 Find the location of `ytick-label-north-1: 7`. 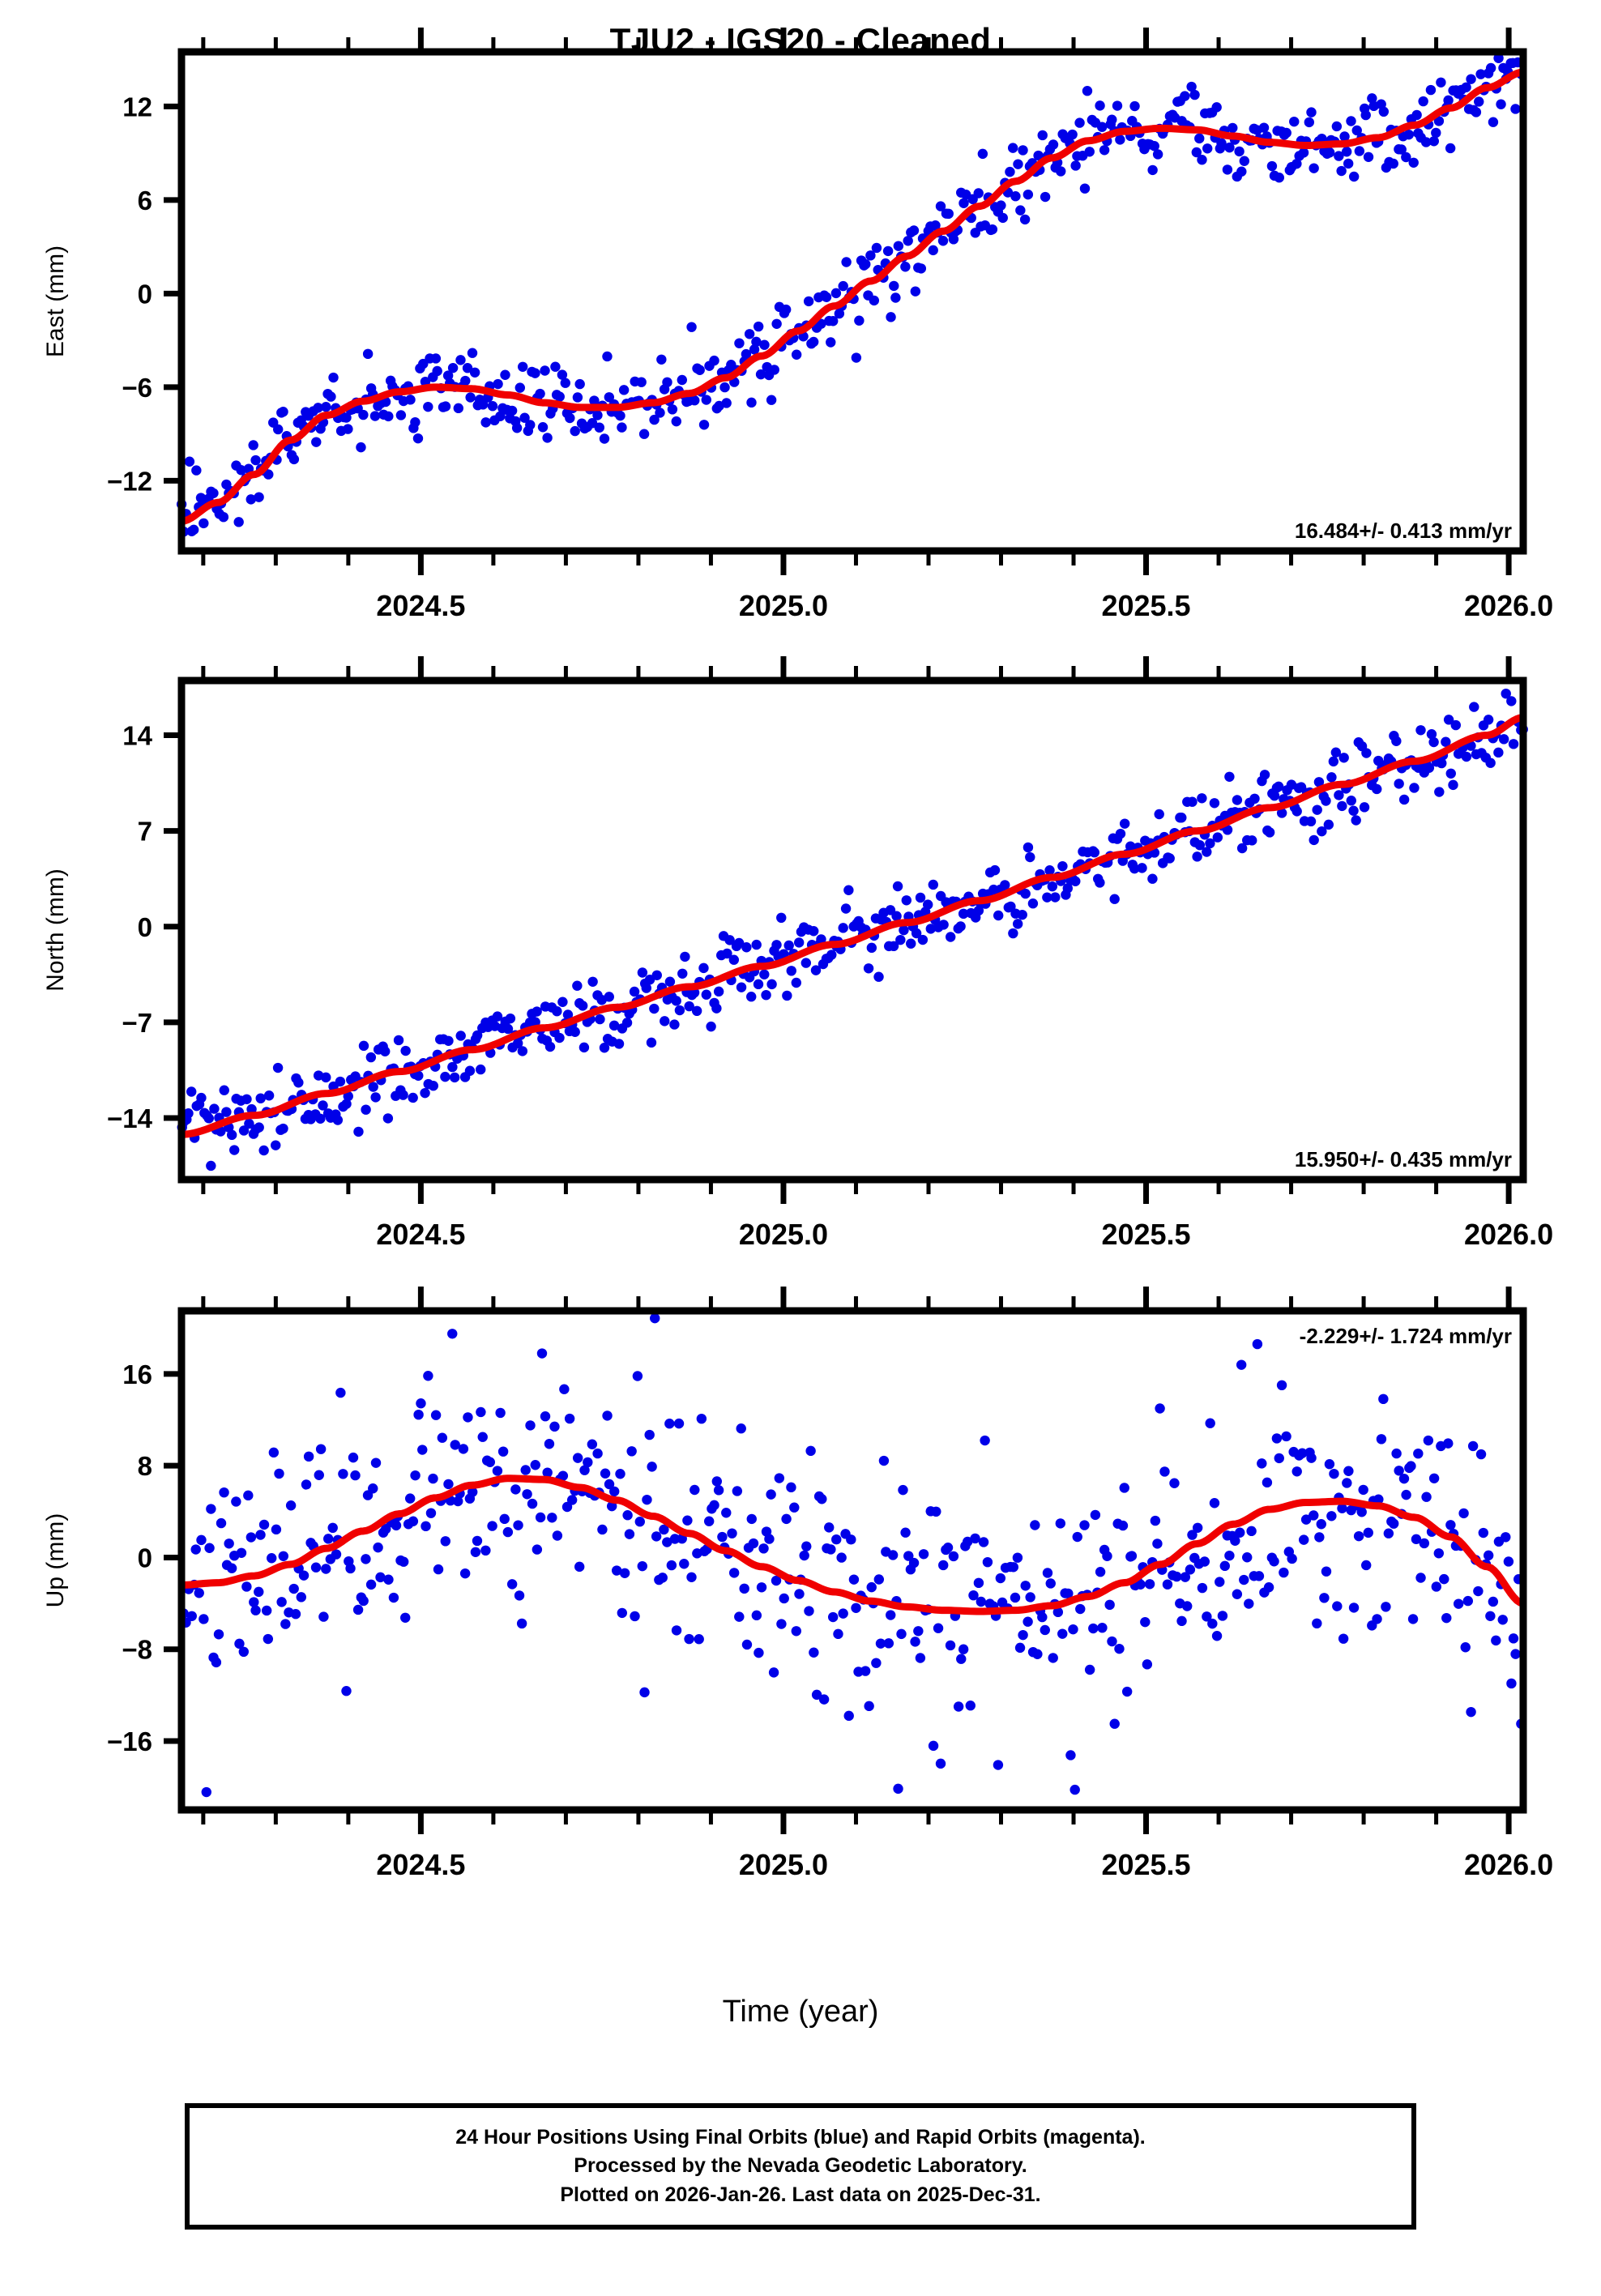

ytick-label-north-1: 7 is located at coordinates (145, 832).